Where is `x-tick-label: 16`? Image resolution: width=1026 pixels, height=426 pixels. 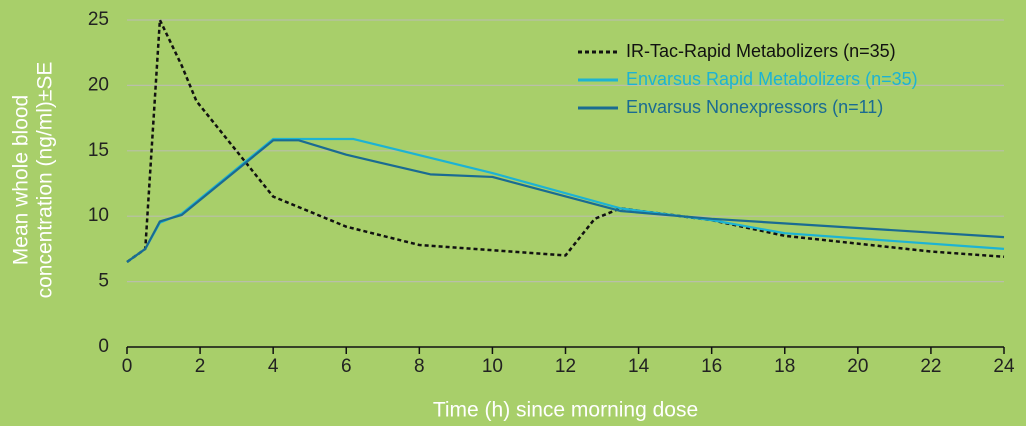 x-tick-label: 16 is located at coordinates (711, 366).